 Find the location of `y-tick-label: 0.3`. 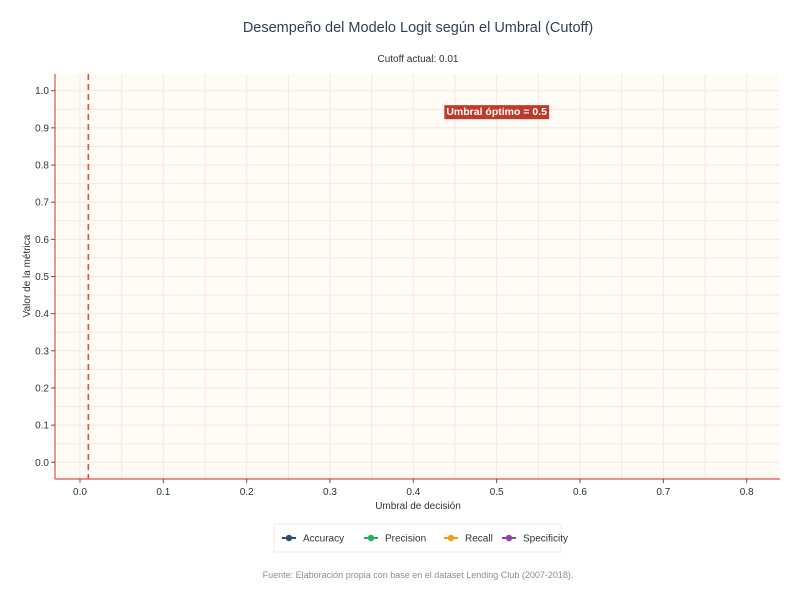

y-tick-label: 0.3 is located at coordinates (42, 351).